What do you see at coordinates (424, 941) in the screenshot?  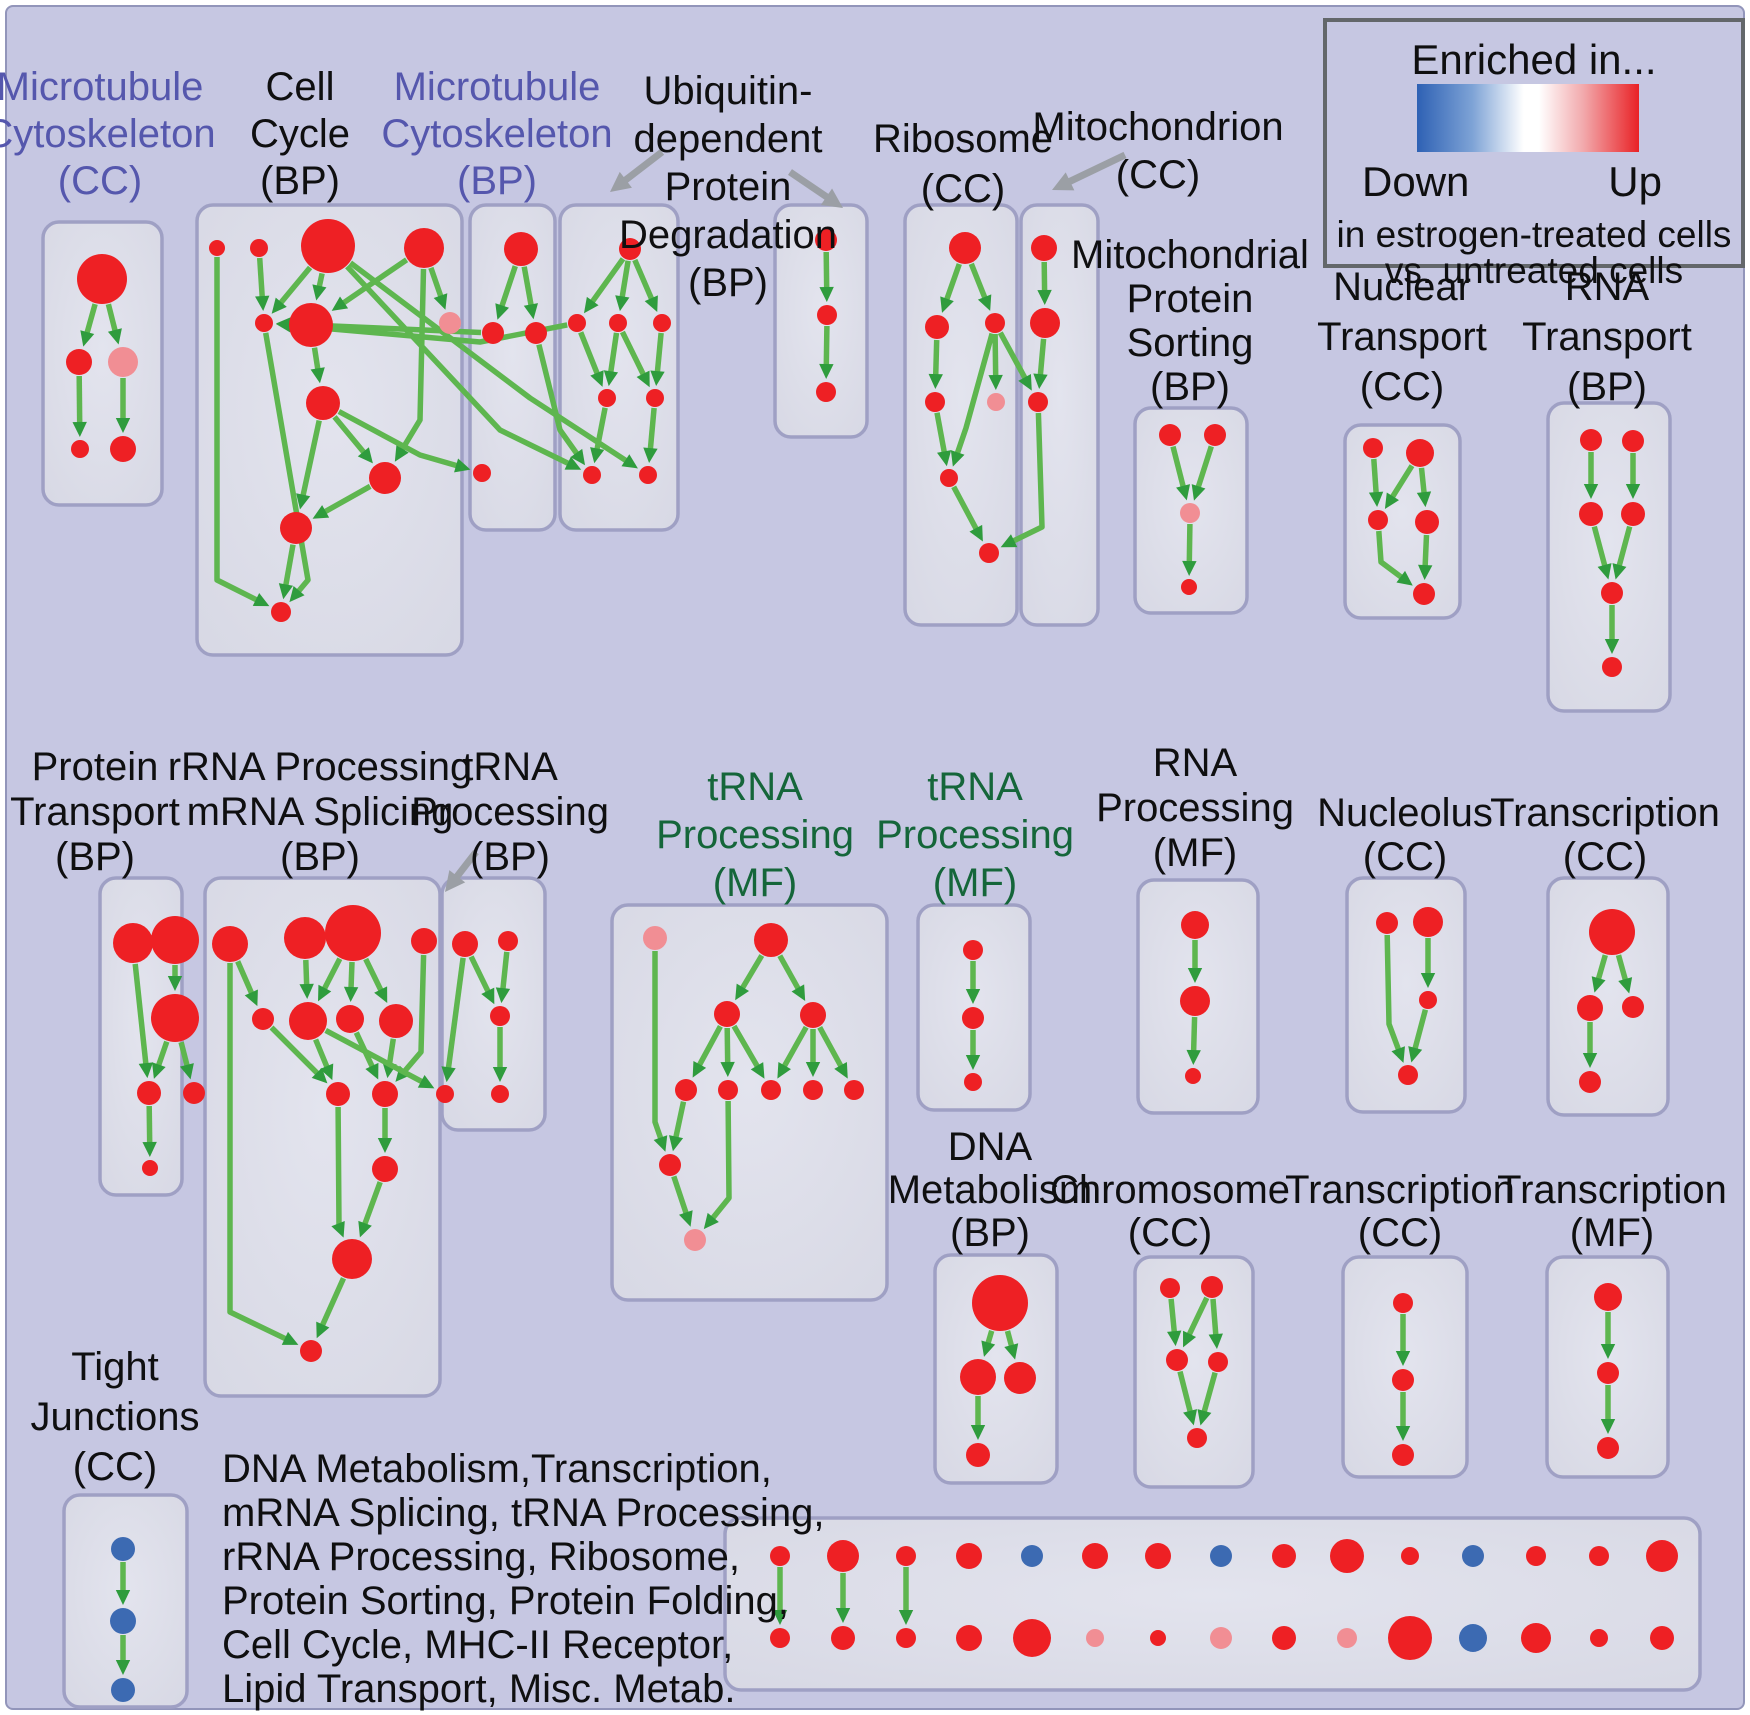 I see `node-l4` at bounding box center [424, 941].